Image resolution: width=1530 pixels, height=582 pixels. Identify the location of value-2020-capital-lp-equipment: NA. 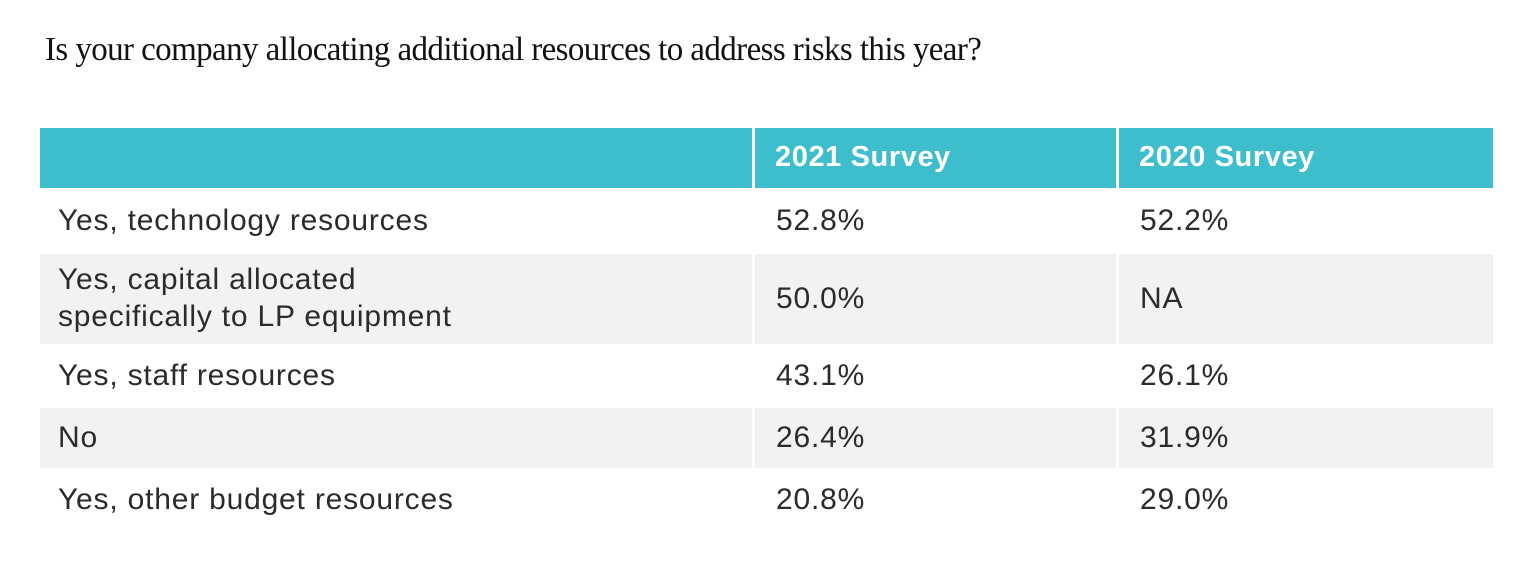
(1306, 299).